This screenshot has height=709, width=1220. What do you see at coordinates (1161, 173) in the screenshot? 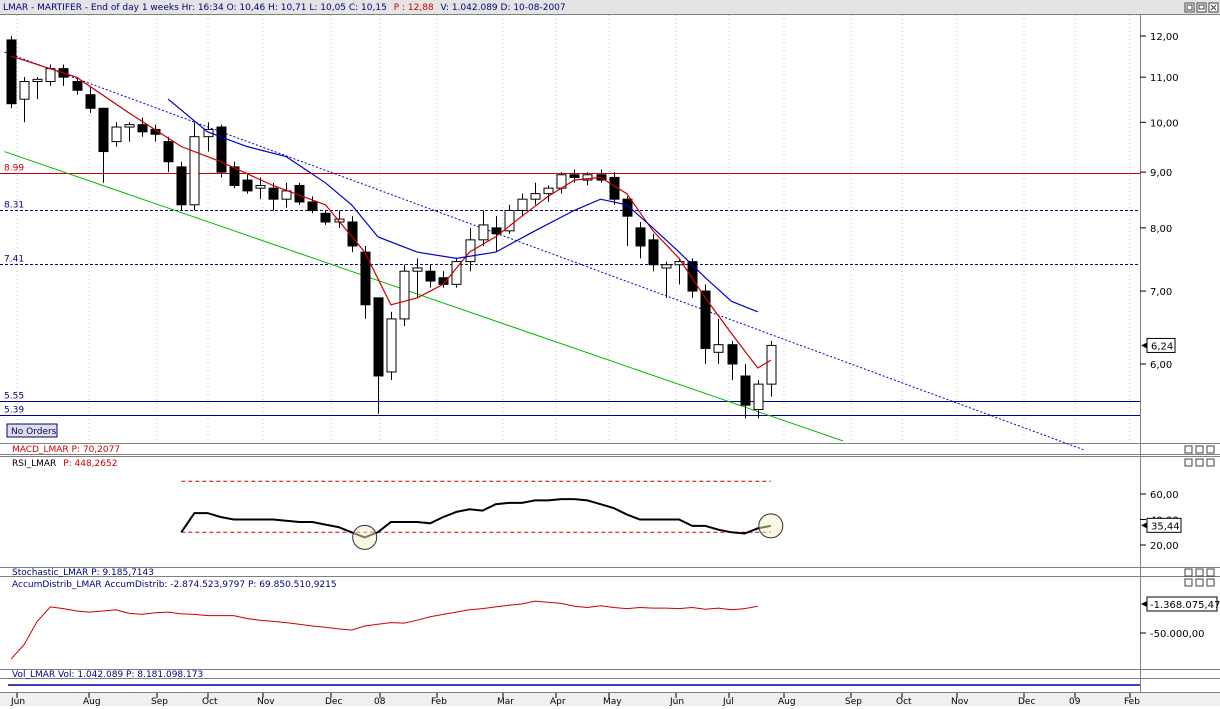
I see `price-tick-label: 9,00` at bounding box center [1161, 173].